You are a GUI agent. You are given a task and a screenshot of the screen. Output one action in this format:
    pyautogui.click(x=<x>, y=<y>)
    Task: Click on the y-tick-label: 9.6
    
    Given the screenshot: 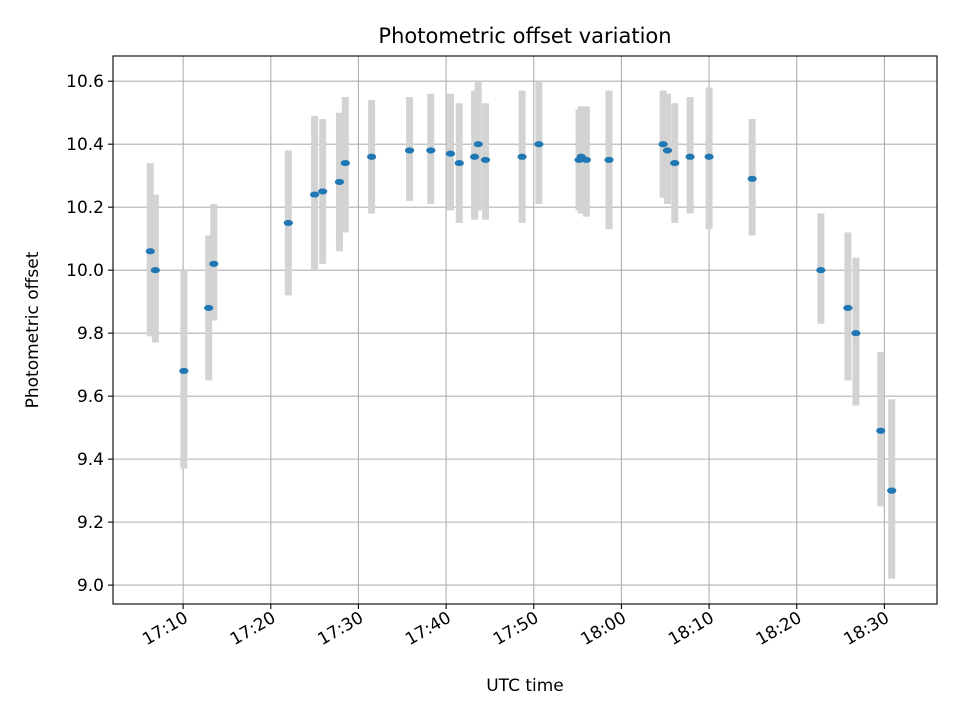 What is the action you would take?
    pyautogui.click(x=90, y=397)
    